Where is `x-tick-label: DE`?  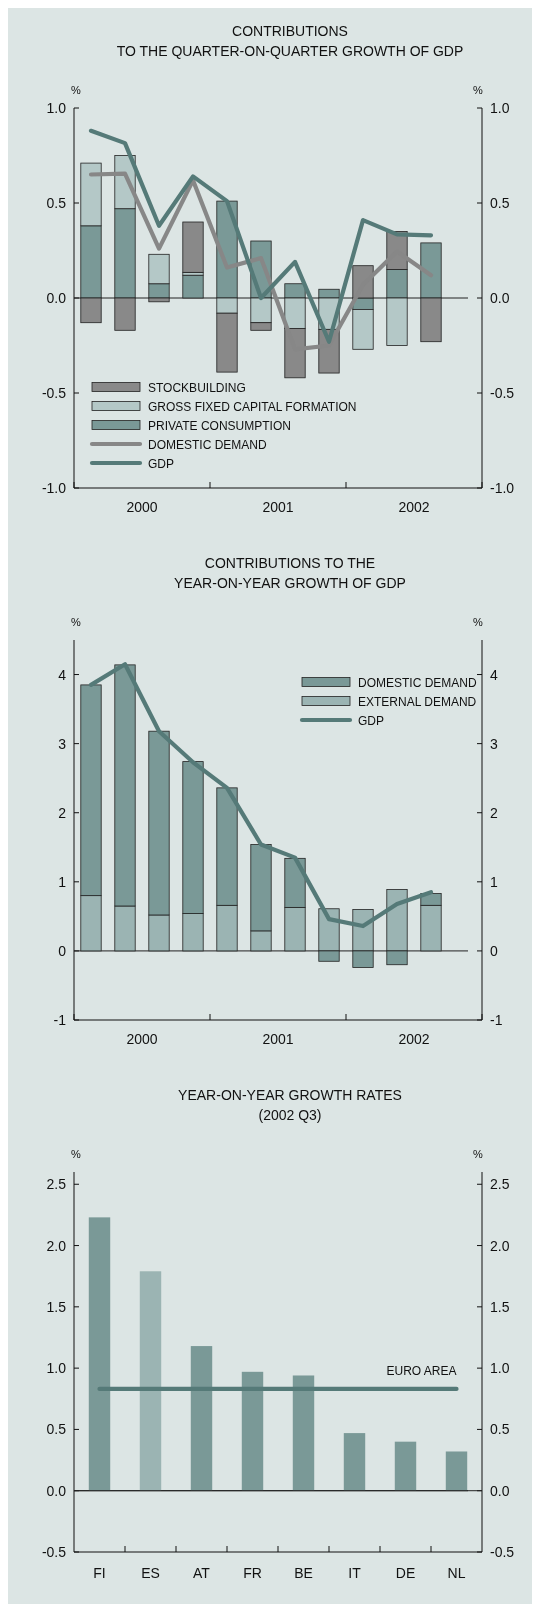 x-tick-label: DE is located at coordinates (405, 1573).